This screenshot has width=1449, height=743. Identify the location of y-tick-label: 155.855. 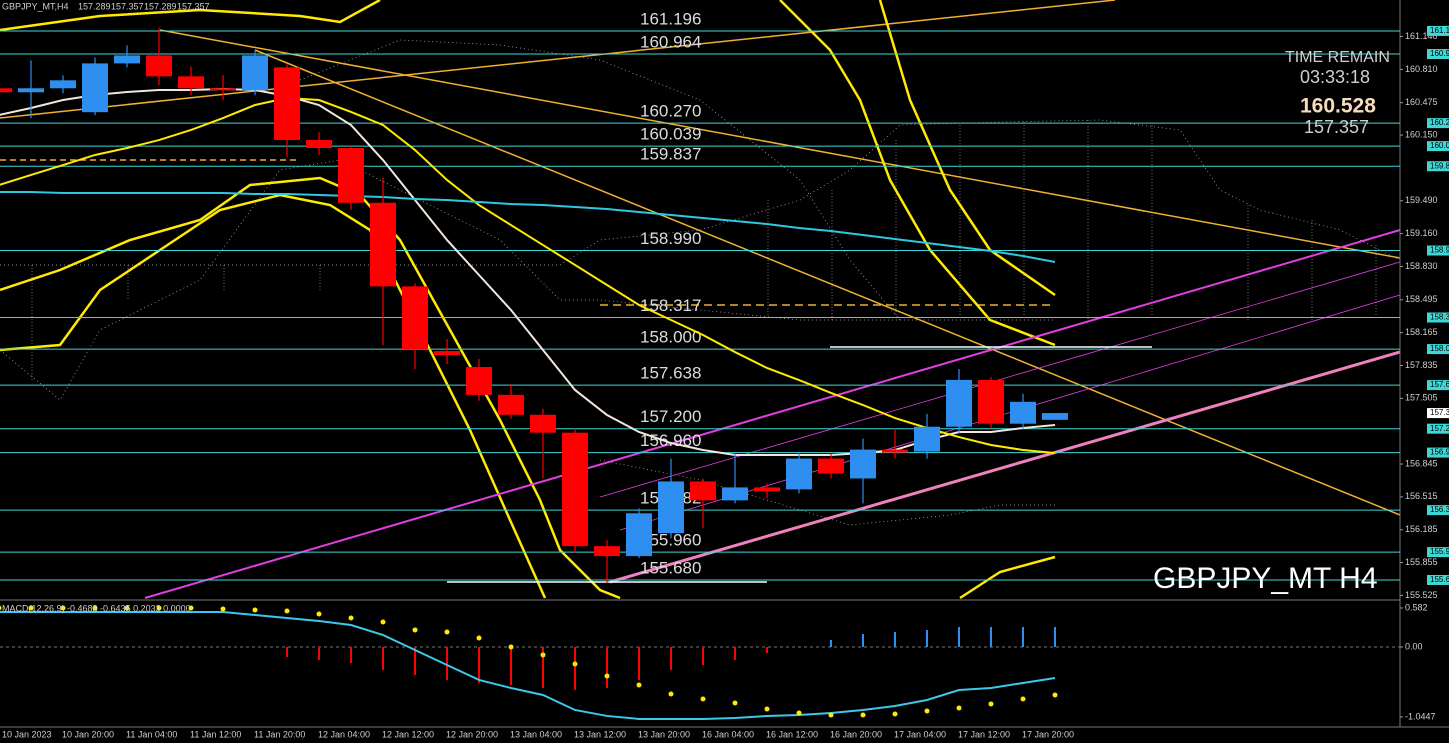
(1421, 562).